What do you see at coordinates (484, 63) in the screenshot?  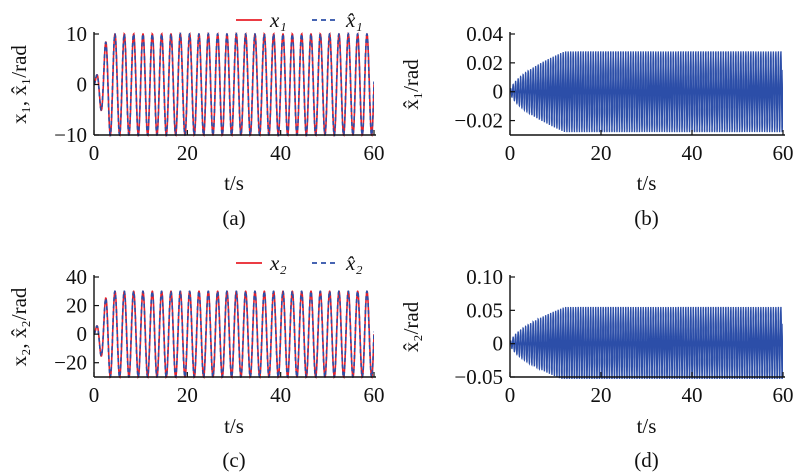 I see `y-tick-label: 0.02` at bounding box center [484, 63].